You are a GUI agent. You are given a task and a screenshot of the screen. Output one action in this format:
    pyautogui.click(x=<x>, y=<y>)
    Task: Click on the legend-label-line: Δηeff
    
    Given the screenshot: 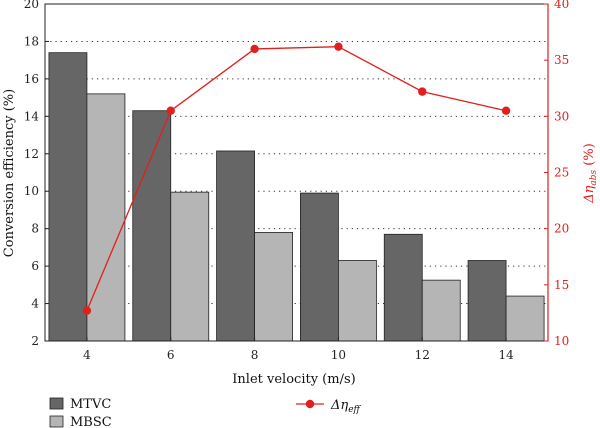 What is the action you would take?
    pyautogui.click(x=346, y=406)
    